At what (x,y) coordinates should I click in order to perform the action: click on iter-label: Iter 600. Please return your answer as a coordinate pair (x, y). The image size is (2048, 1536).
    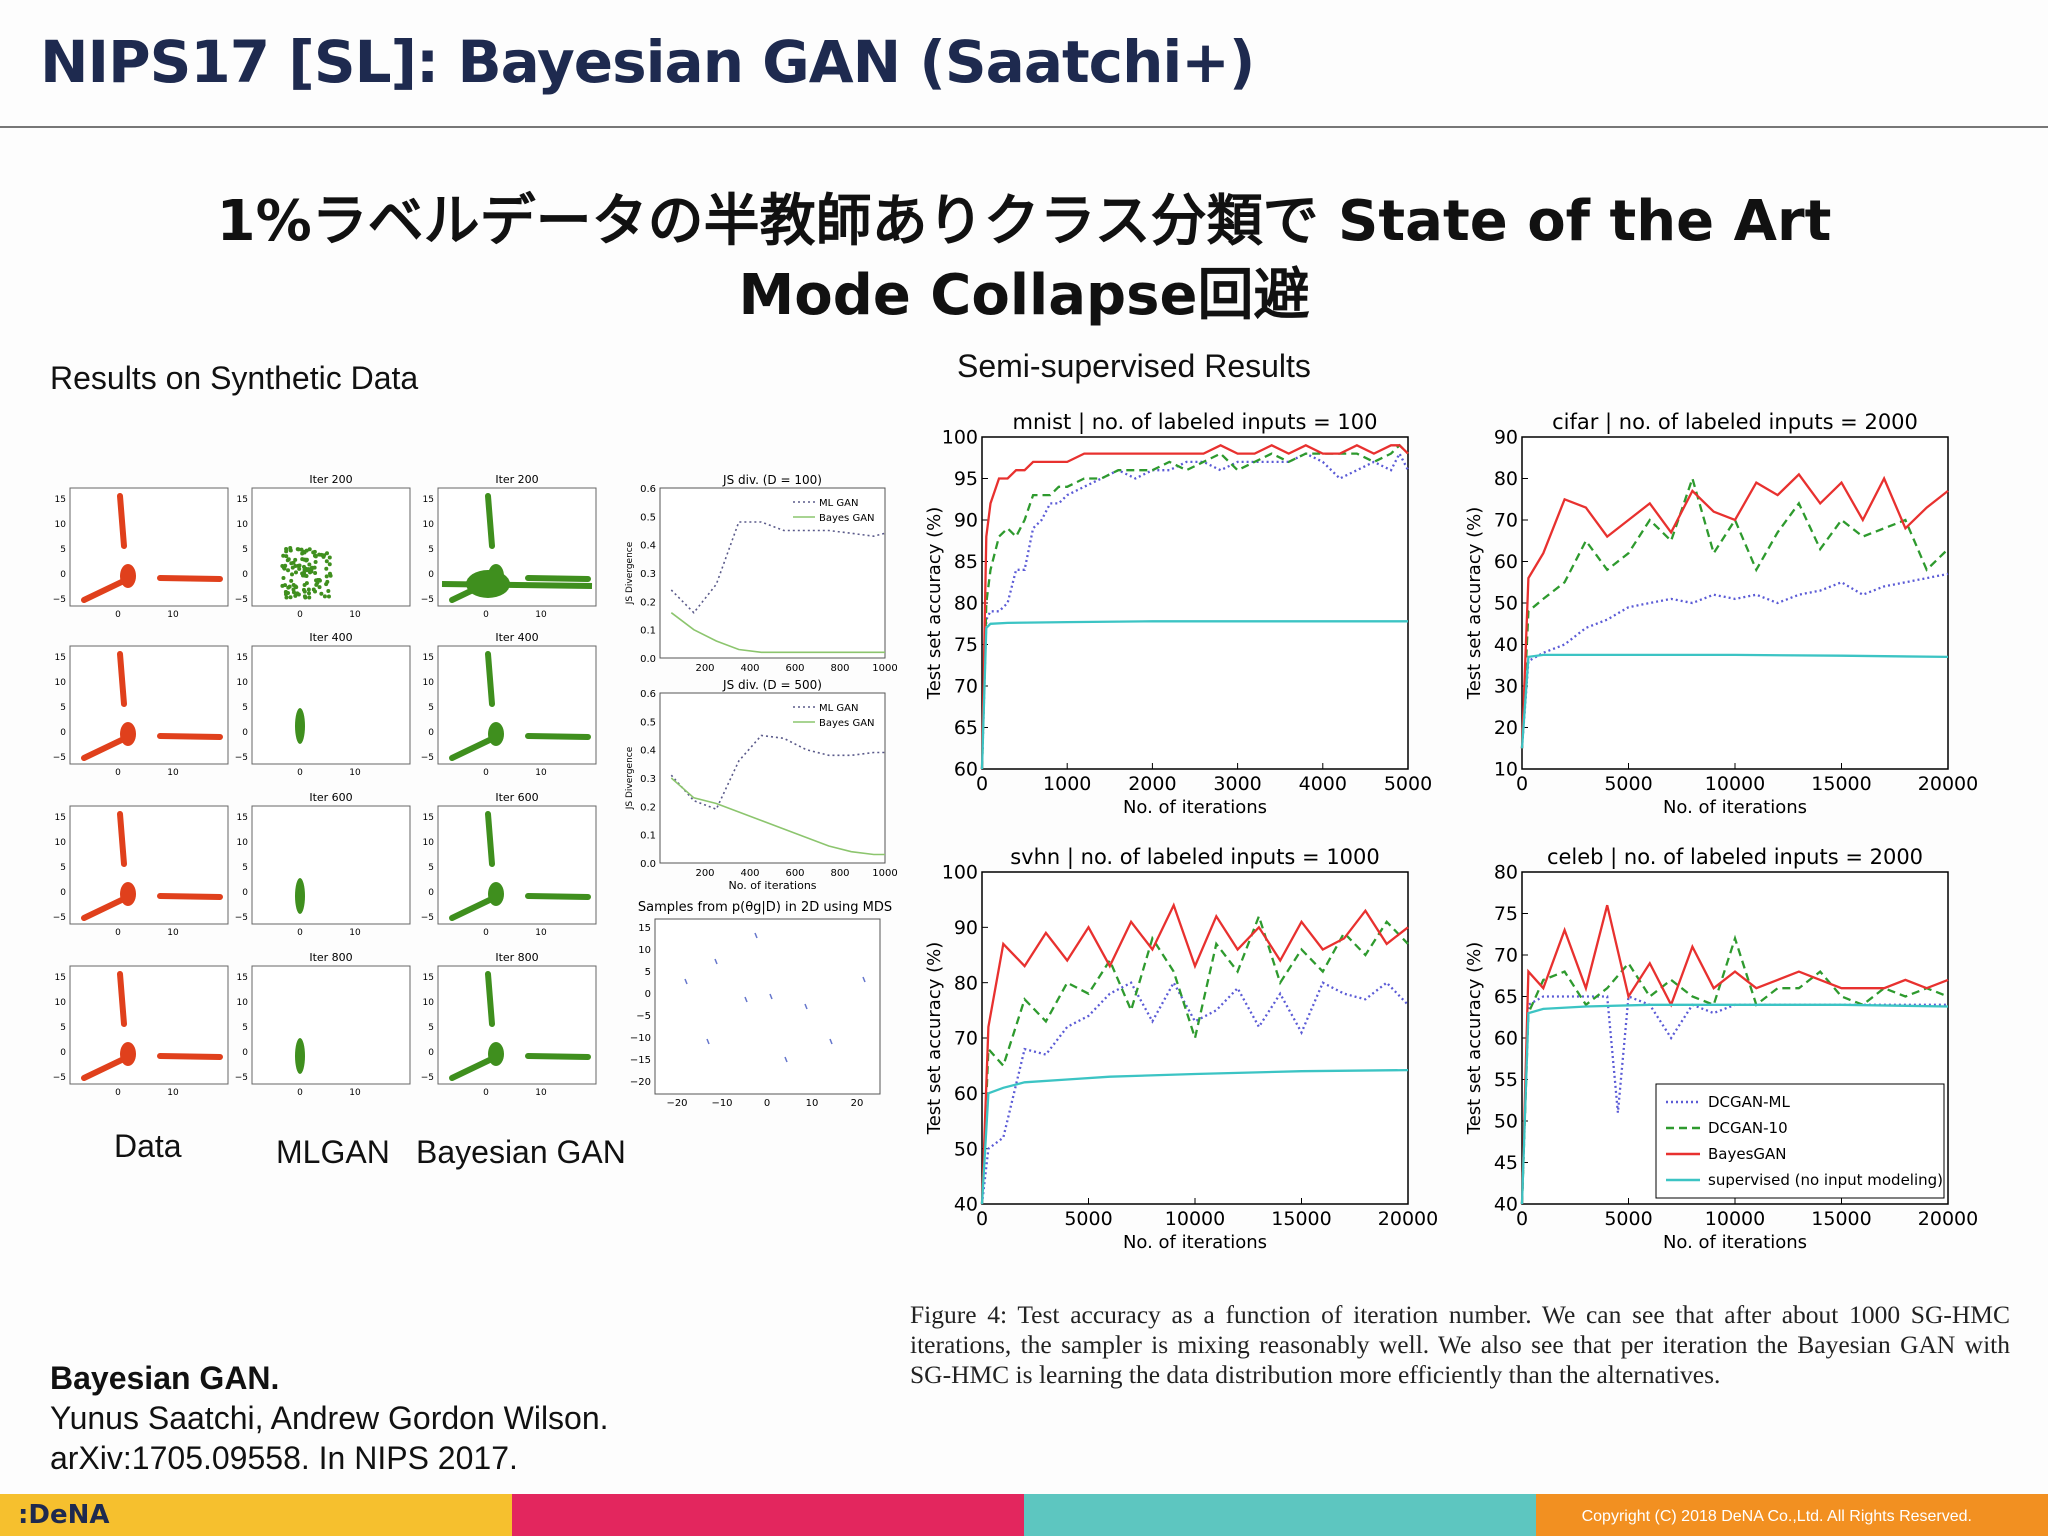
    Looking at the image, I should click on (330, 797).